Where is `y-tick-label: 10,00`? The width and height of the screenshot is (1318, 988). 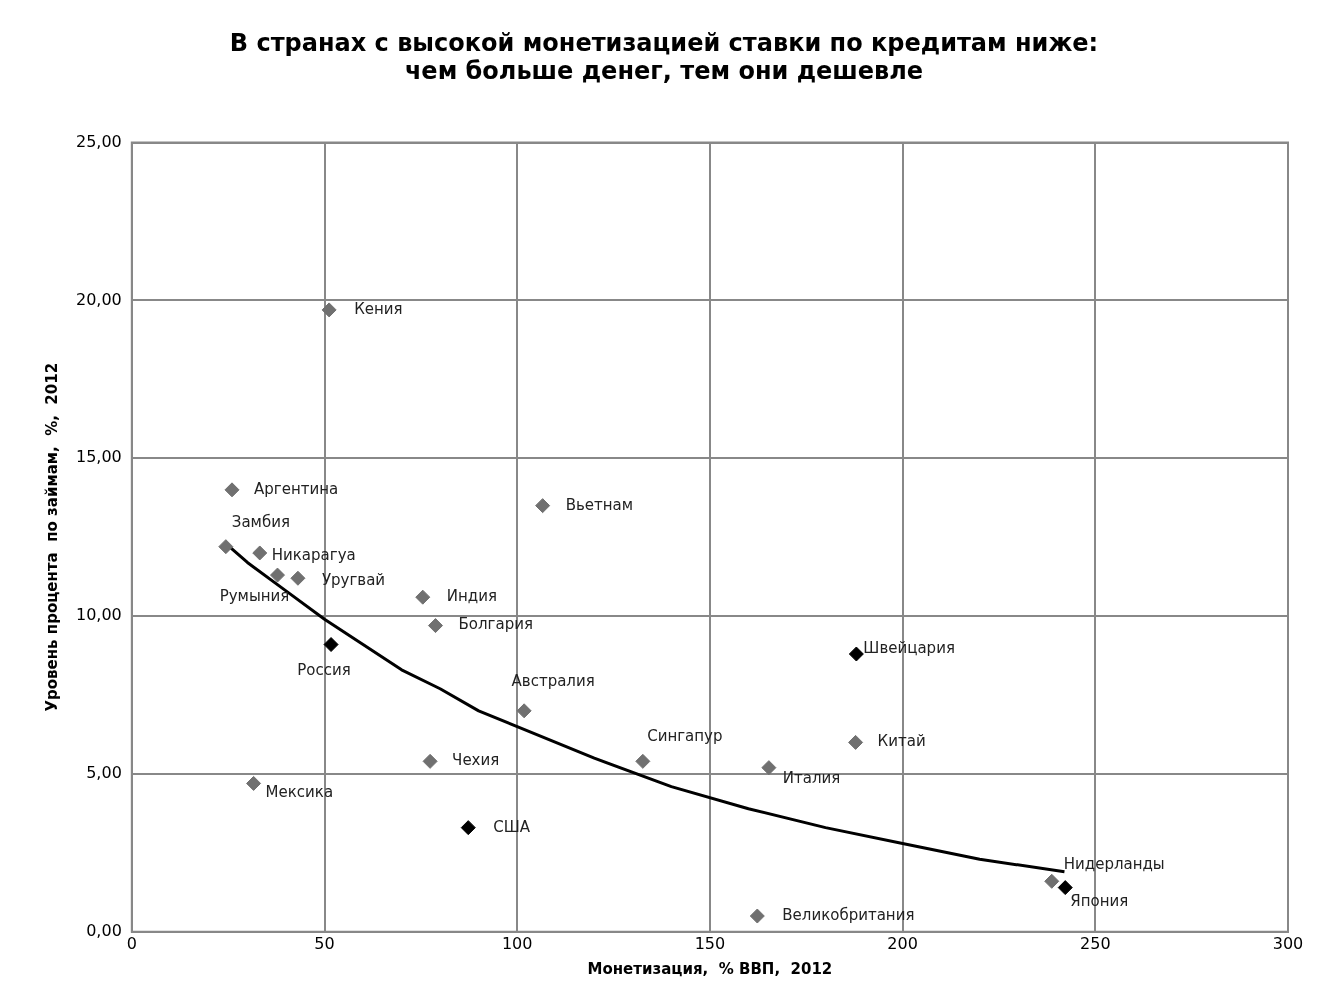
y-tick-label: 10,00 is located at coordinates (98, 615).